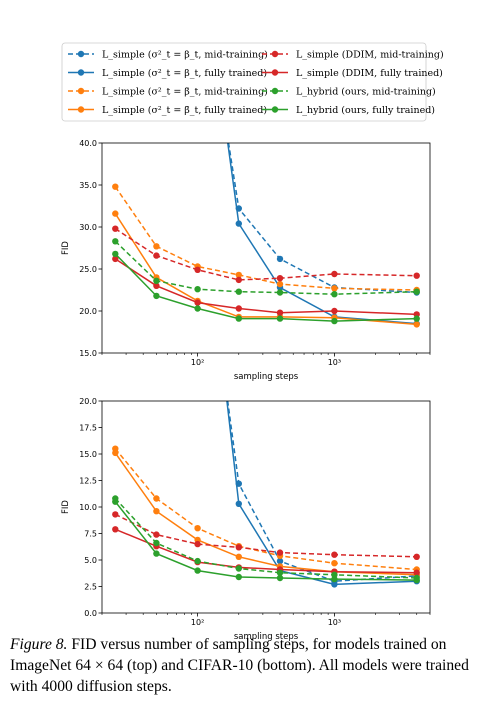 Image resolution: width=494 pixels, height=704 pixels. I want to click on legend-label: L_simple (DDIM, mid-training), so click(370, 54).